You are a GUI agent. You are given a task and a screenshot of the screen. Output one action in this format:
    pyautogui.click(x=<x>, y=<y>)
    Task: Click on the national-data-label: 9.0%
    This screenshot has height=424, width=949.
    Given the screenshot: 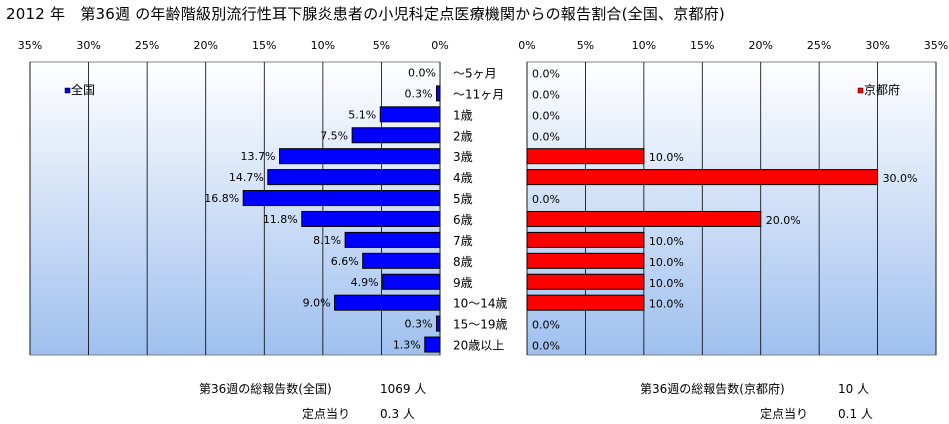 What is the action you would take?
    pyautogui.click(x=317, y=303)
    